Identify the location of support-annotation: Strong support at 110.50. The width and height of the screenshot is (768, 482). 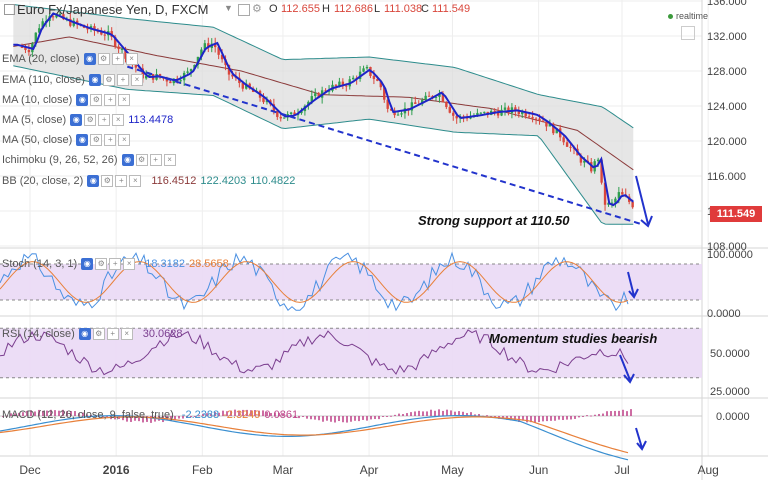
(494, 220).